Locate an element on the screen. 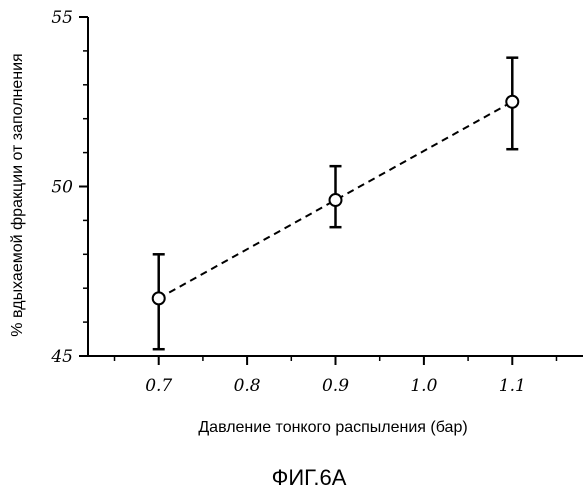 The image size is (587, 500). x-axis-label: Давление тонкого распыления (бар) is located at coordinates (332, 427).